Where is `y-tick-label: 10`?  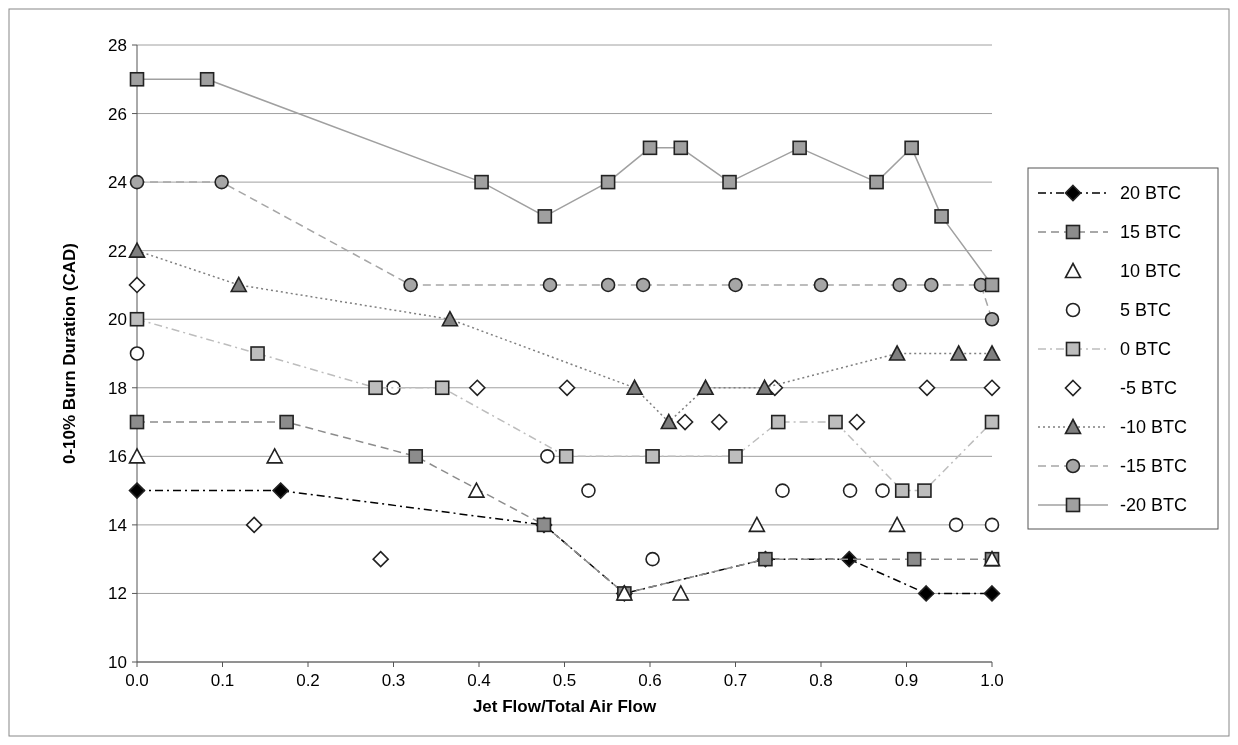 y-tick-label: 10 is located at coordinates (117, 662).